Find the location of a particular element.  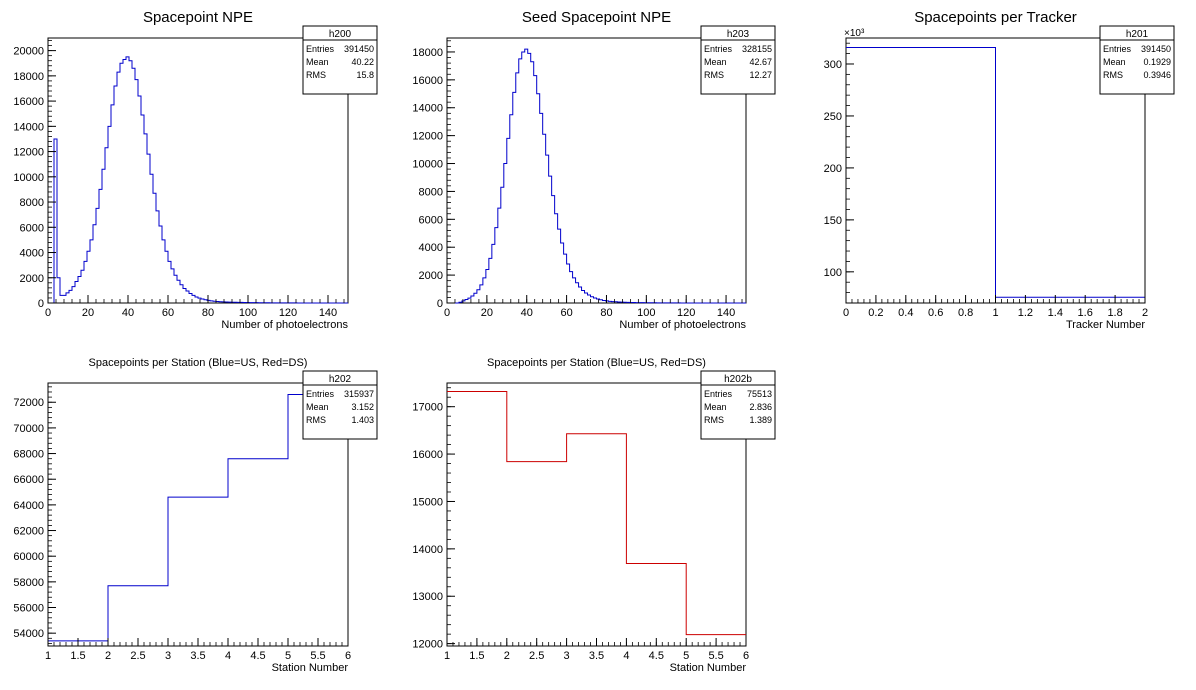

stats-box: h200 Entries 391450 Mean 40.22 RMS 15.8 is located at coordinates (340, 60).